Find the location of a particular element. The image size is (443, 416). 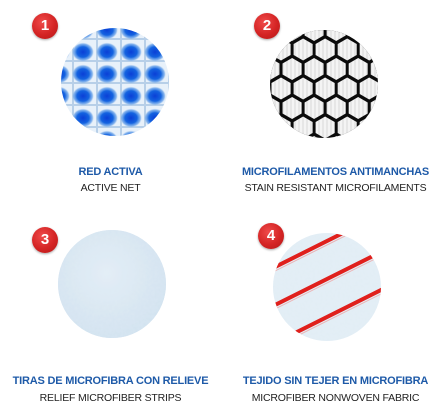

red-stripe-fabric-texture-icon is located at coordinates (327, 287).